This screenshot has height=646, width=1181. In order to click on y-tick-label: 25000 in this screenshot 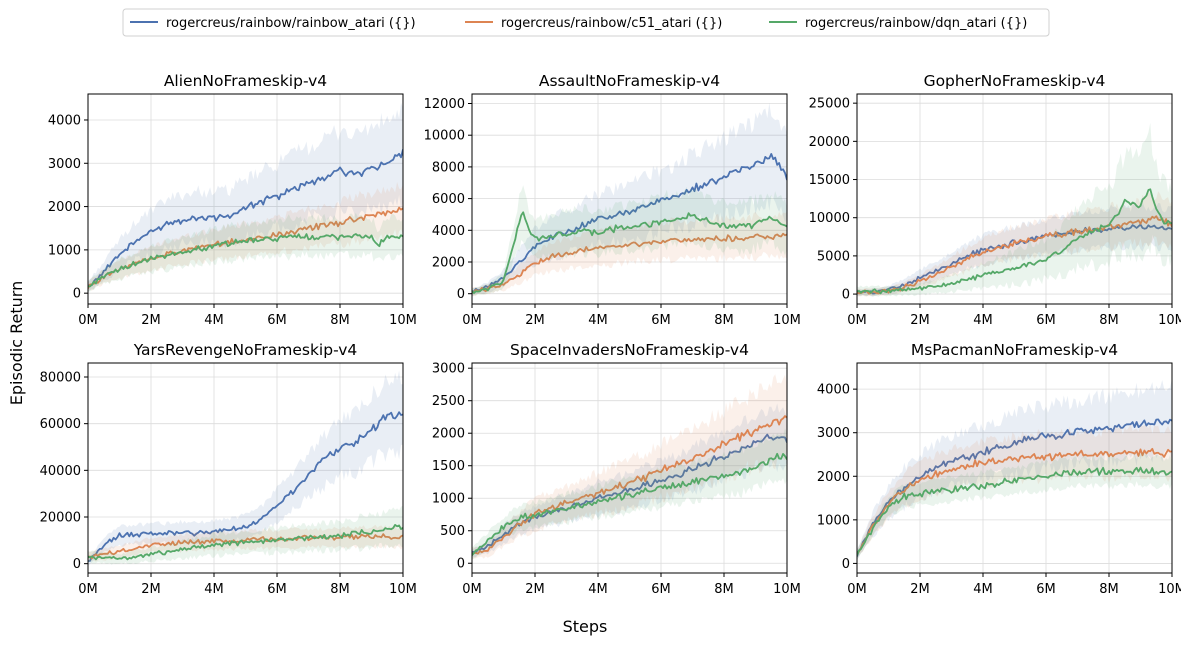, I will do `click(829, 104)`.